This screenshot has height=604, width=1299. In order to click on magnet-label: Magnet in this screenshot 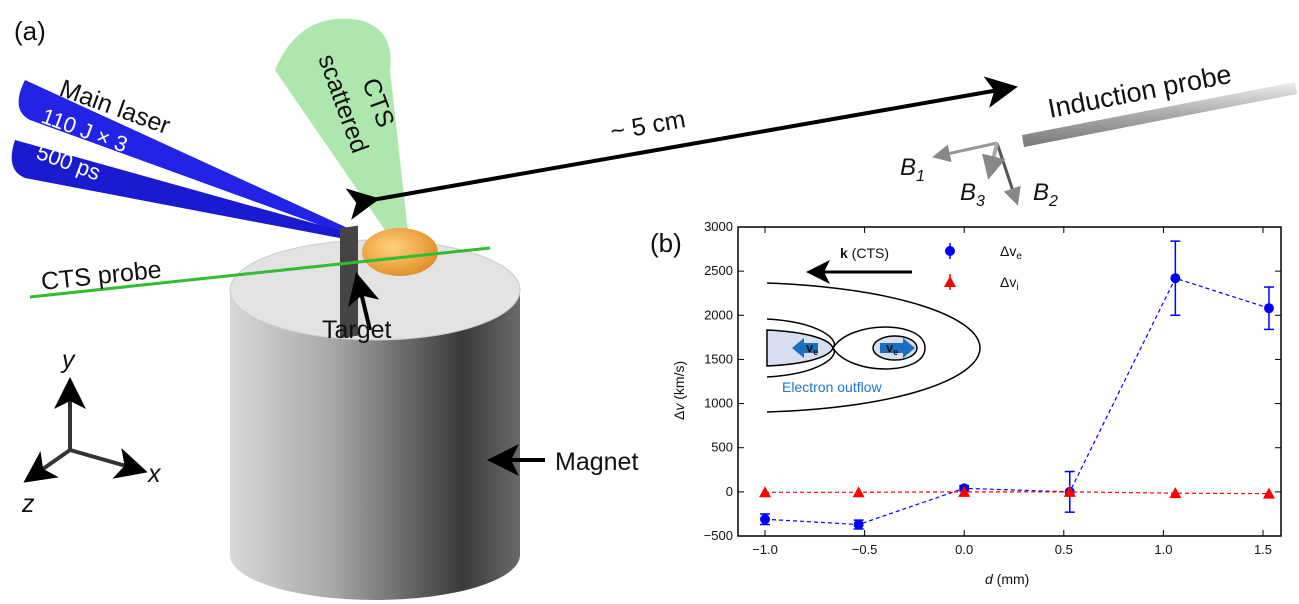, I will do `click(596, 462)`.